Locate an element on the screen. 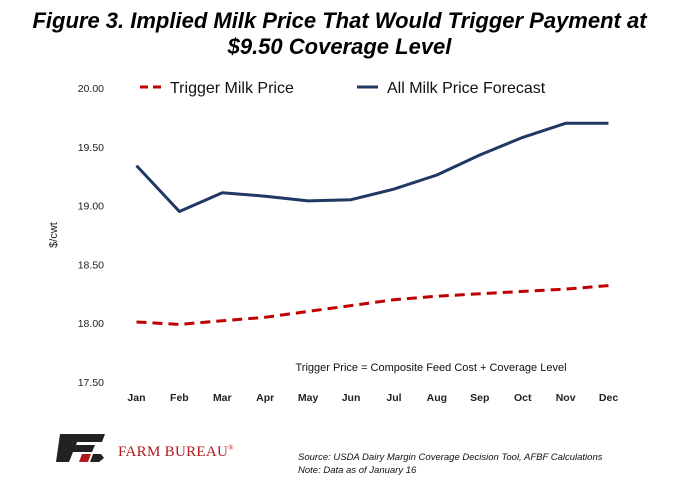 The height and width of the screenshot is (498, 679). farm-bureau-logo-icon is located at coordinates (80, 448).